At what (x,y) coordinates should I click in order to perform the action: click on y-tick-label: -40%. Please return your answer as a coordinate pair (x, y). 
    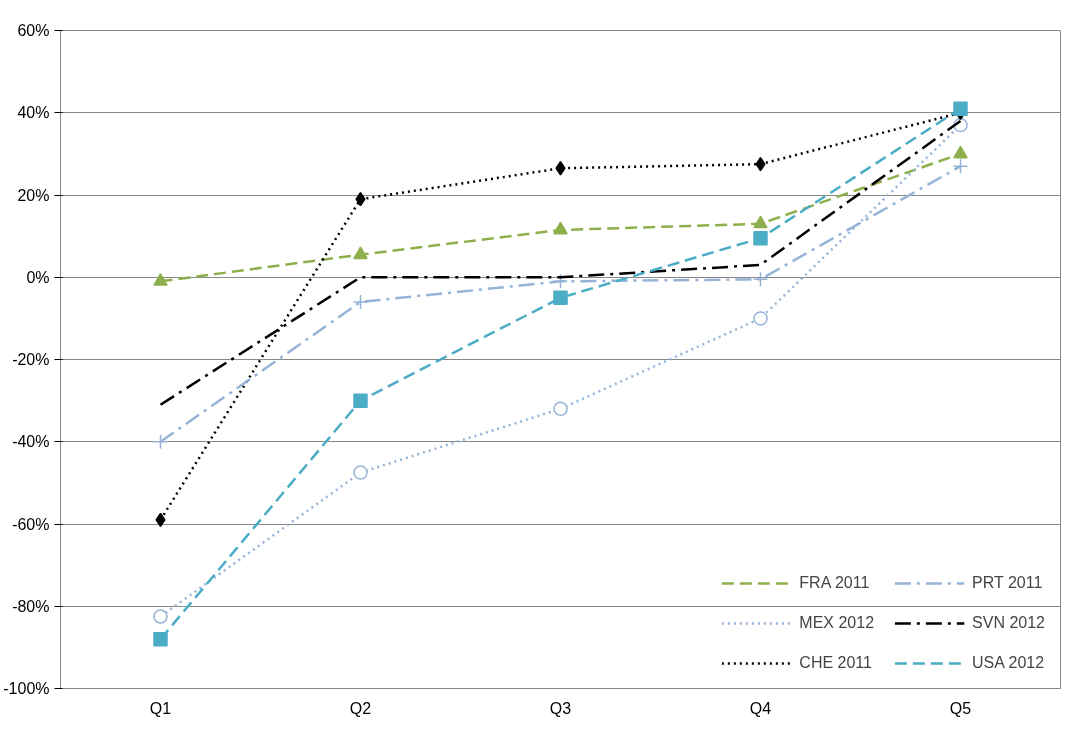
    Looking at the image, I should click on (31, 442).